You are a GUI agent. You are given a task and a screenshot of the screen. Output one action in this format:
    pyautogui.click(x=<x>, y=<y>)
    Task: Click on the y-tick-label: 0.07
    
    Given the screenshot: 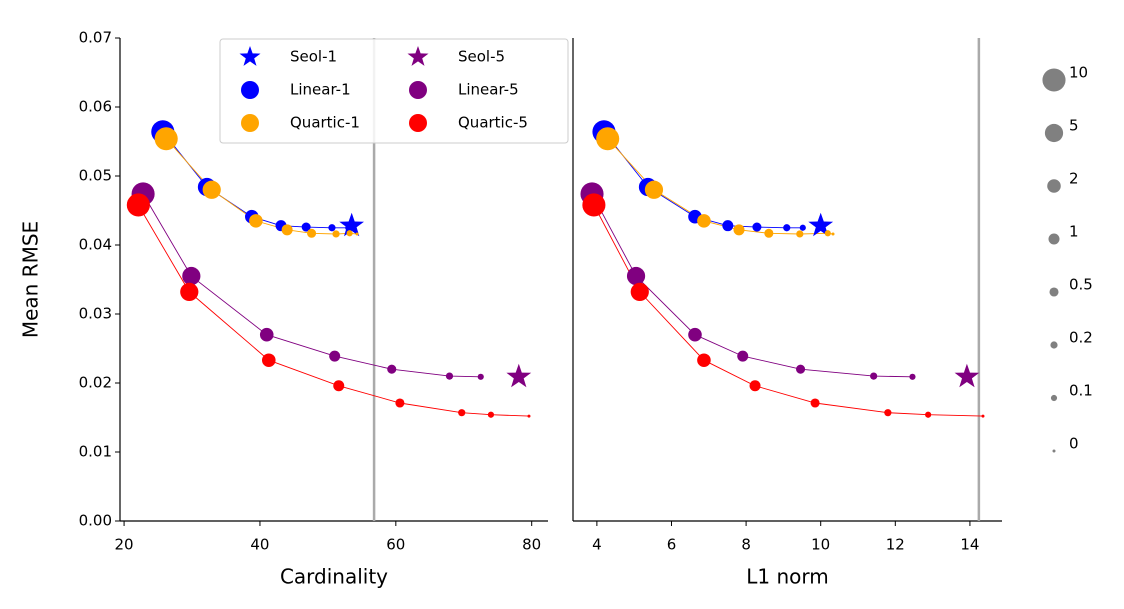 What is the action you would take?
    pyautogui.click(x=95, y=38)
    